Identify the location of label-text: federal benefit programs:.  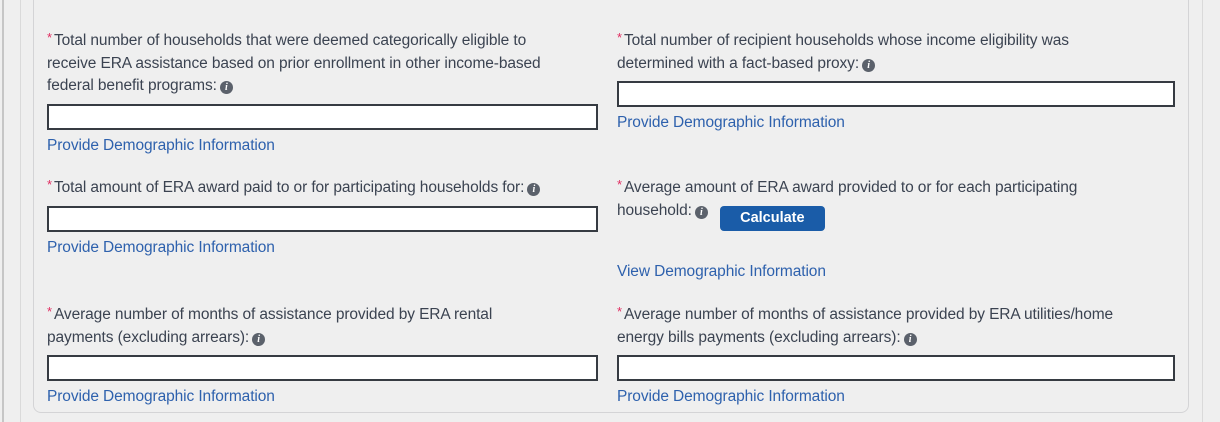
(132, 85).